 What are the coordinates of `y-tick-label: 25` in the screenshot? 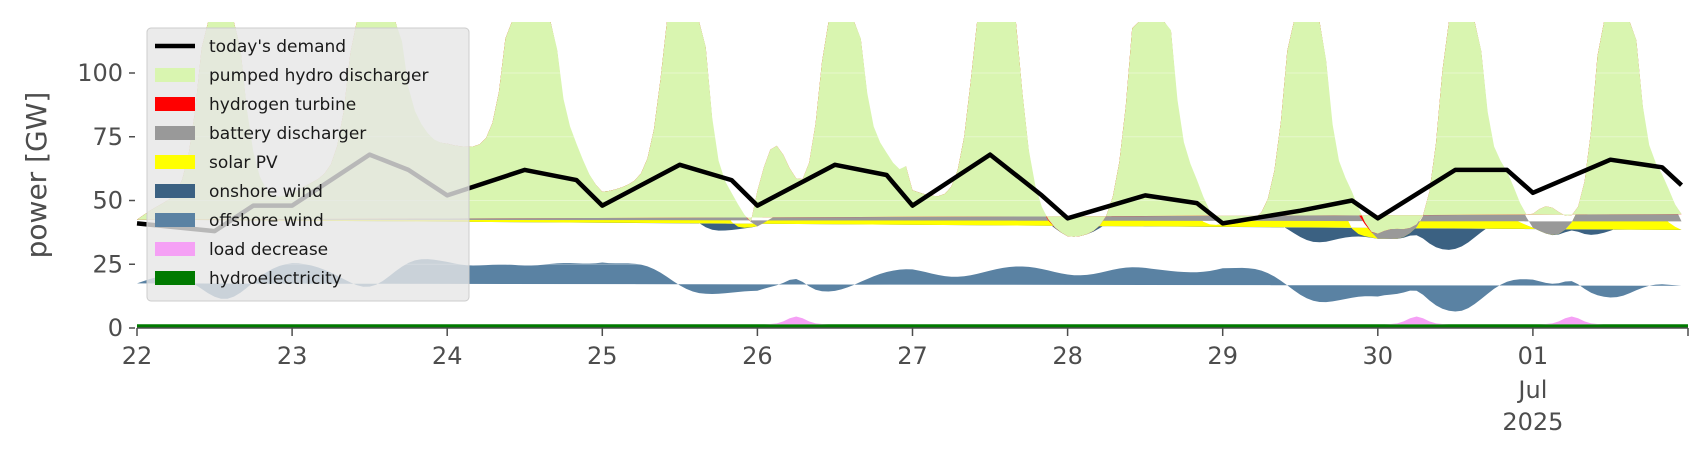 It's located at (107, 264).